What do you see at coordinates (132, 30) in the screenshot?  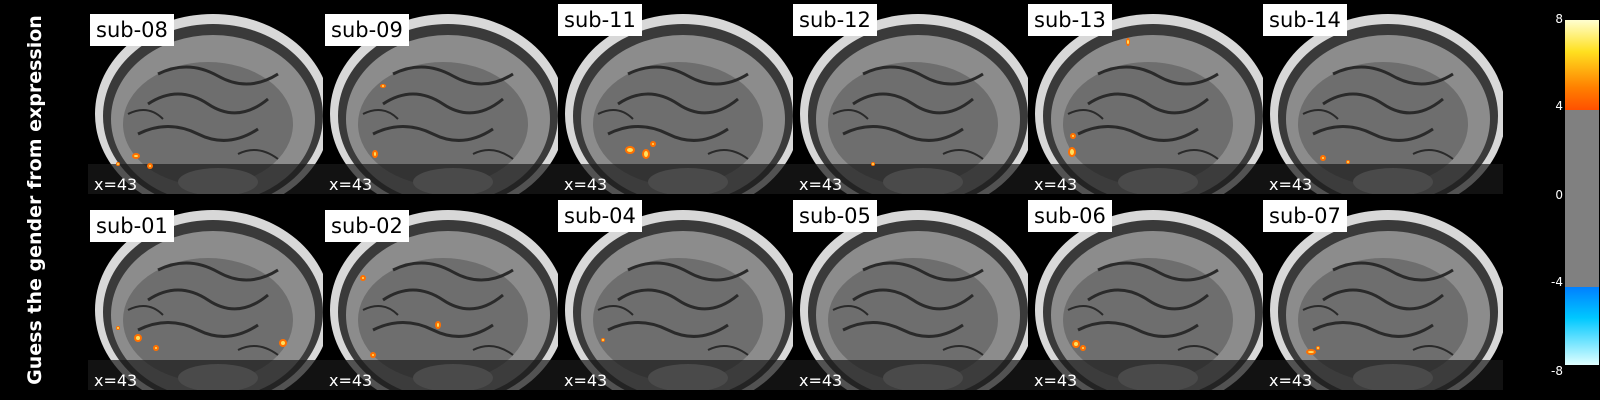 I see `subject-label: sub-08` at bounding box center [132, 30].